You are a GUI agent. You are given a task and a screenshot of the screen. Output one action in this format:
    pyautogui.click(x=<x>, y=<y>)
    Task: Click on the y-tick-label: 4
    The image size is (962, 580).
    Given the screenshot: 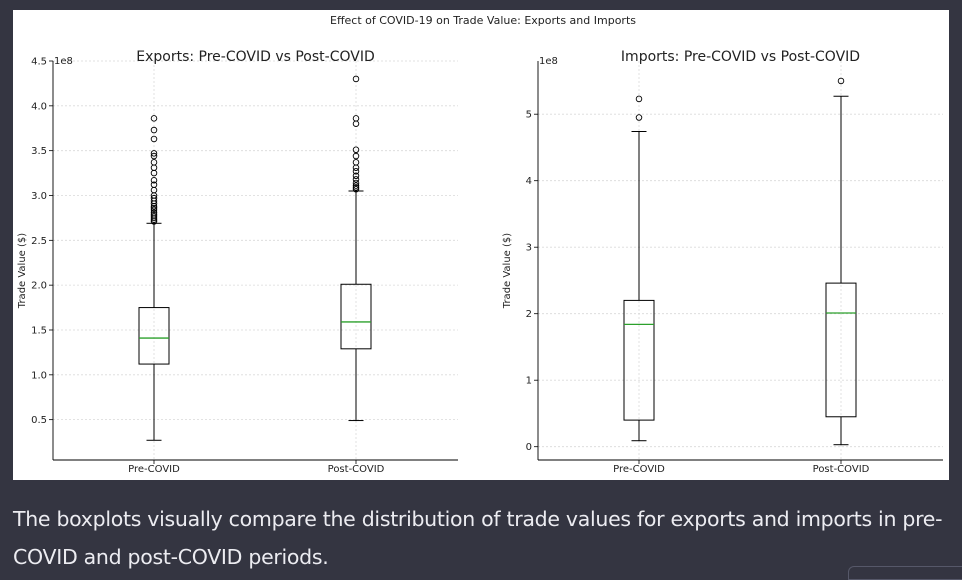 What is the action you would take?
    pyautogui.click(x=529, y=181)
    